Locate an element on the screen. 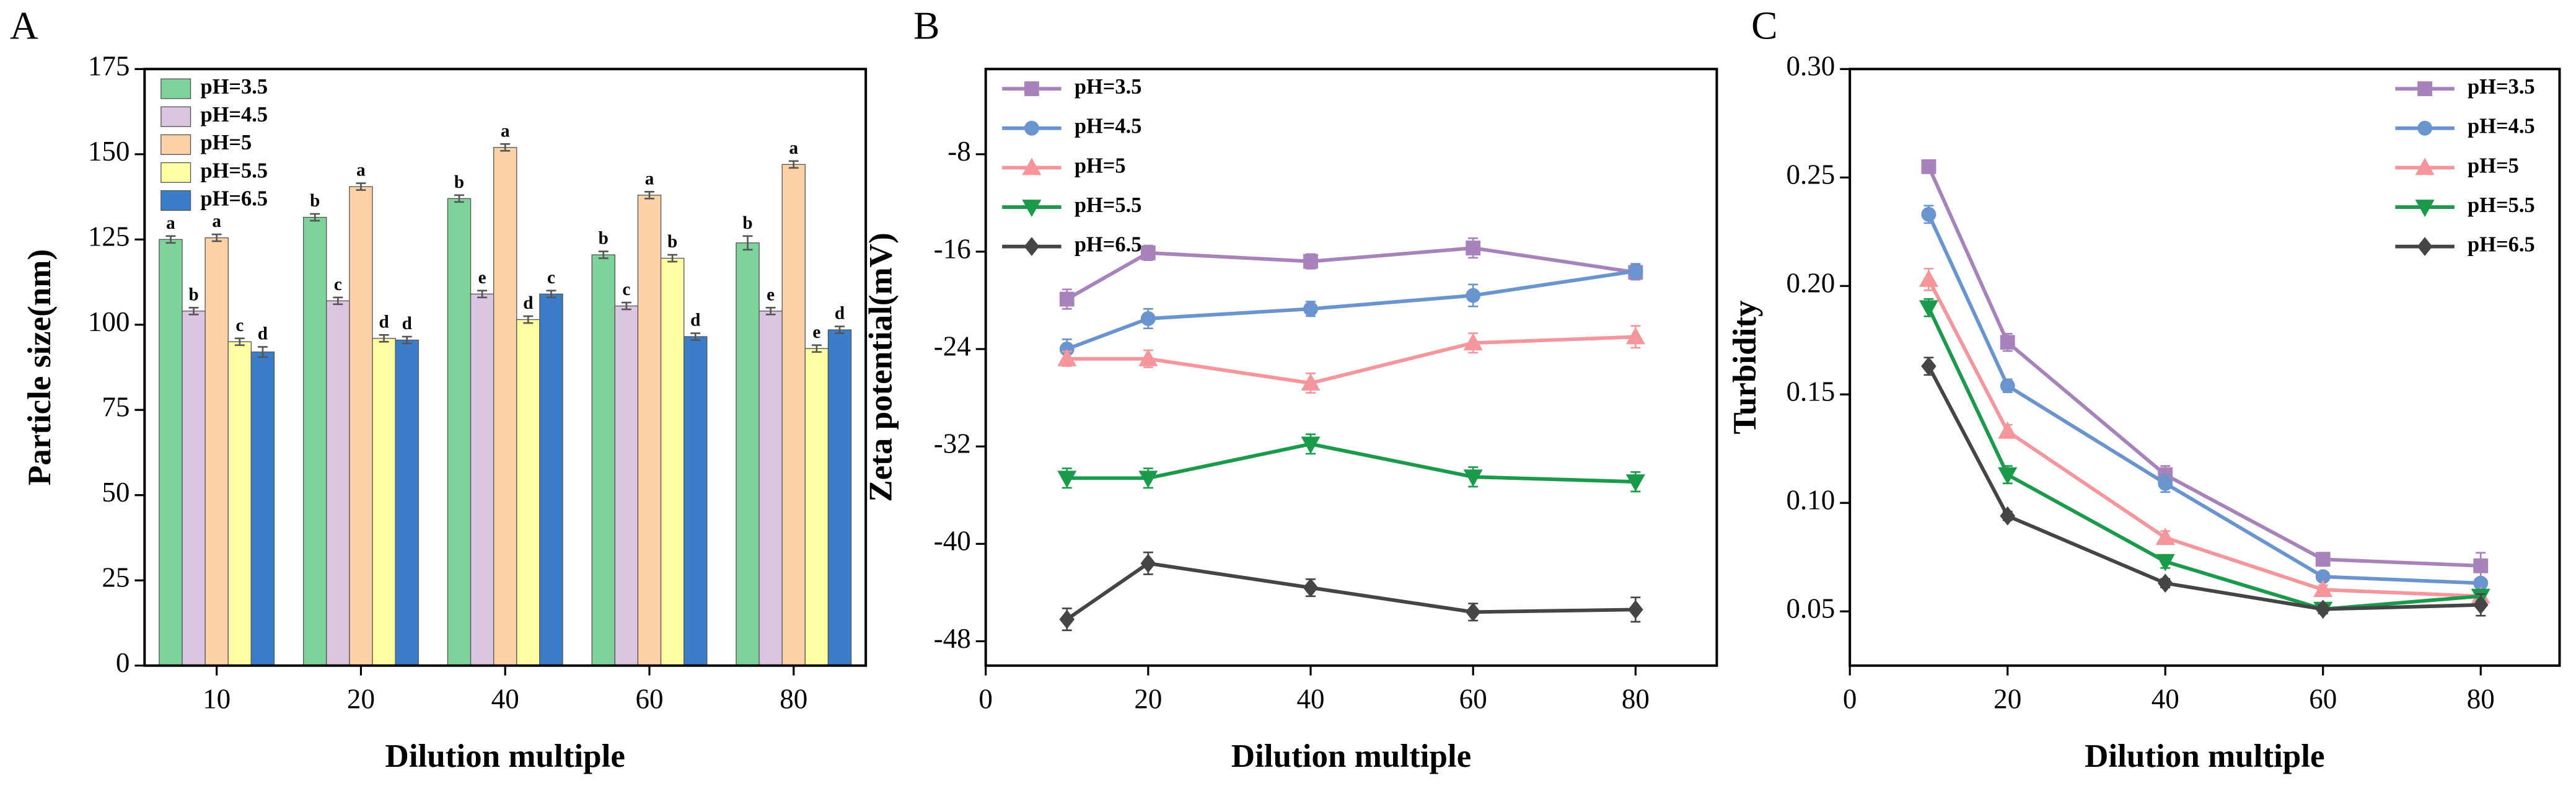 Image resolution: width=2576 pixels, height=791 pixels. y-tick-label: 0.05 is located at coordinates (1810, 608).